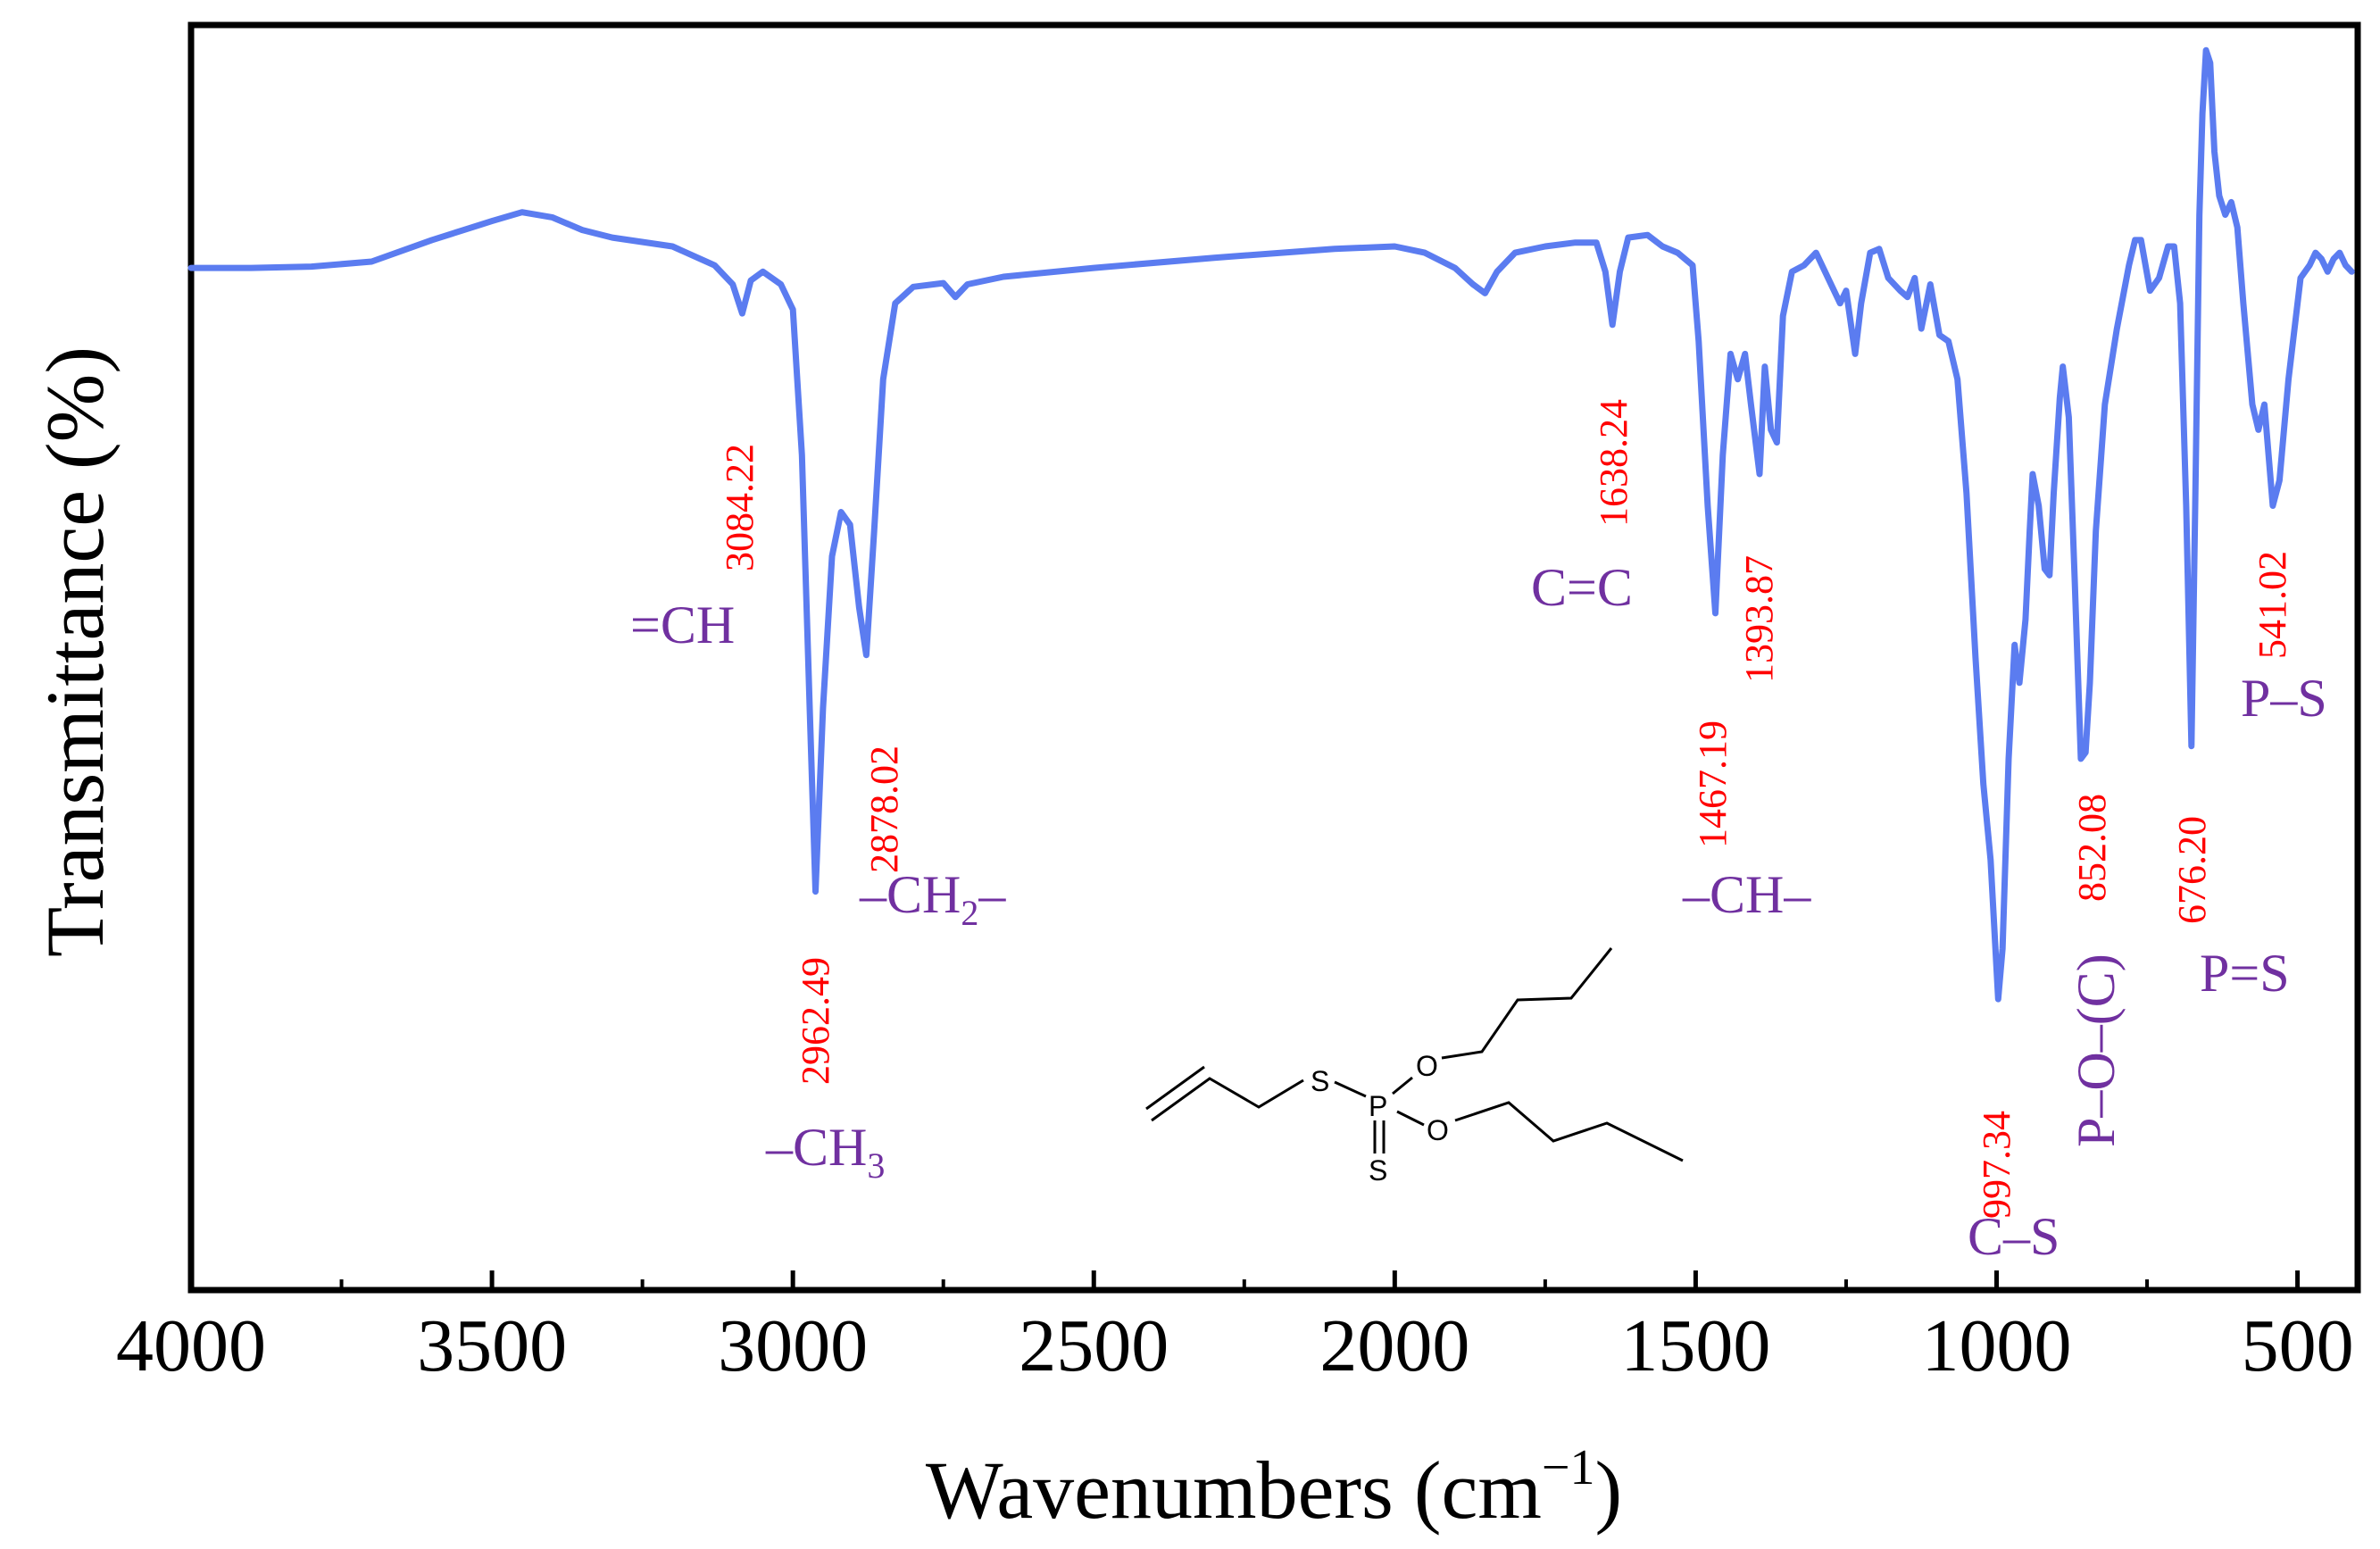 The width and height of the screenshot is (2380, 1549). Describe the element at coordinates (1235, 1345) in the screenshot. I see `x-axis-tick-labels: 4000 3500 3000 2500 2000 1500 1000 500` at that location.